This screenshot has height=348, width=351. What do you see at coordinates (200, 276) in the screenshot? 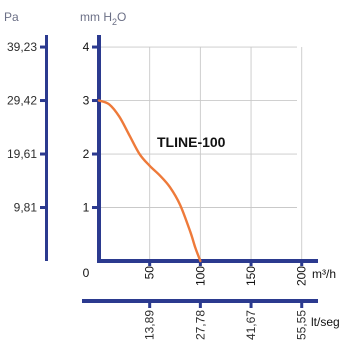
I see `x-primary-tick-label: 100` at bounding box center [200, 276].